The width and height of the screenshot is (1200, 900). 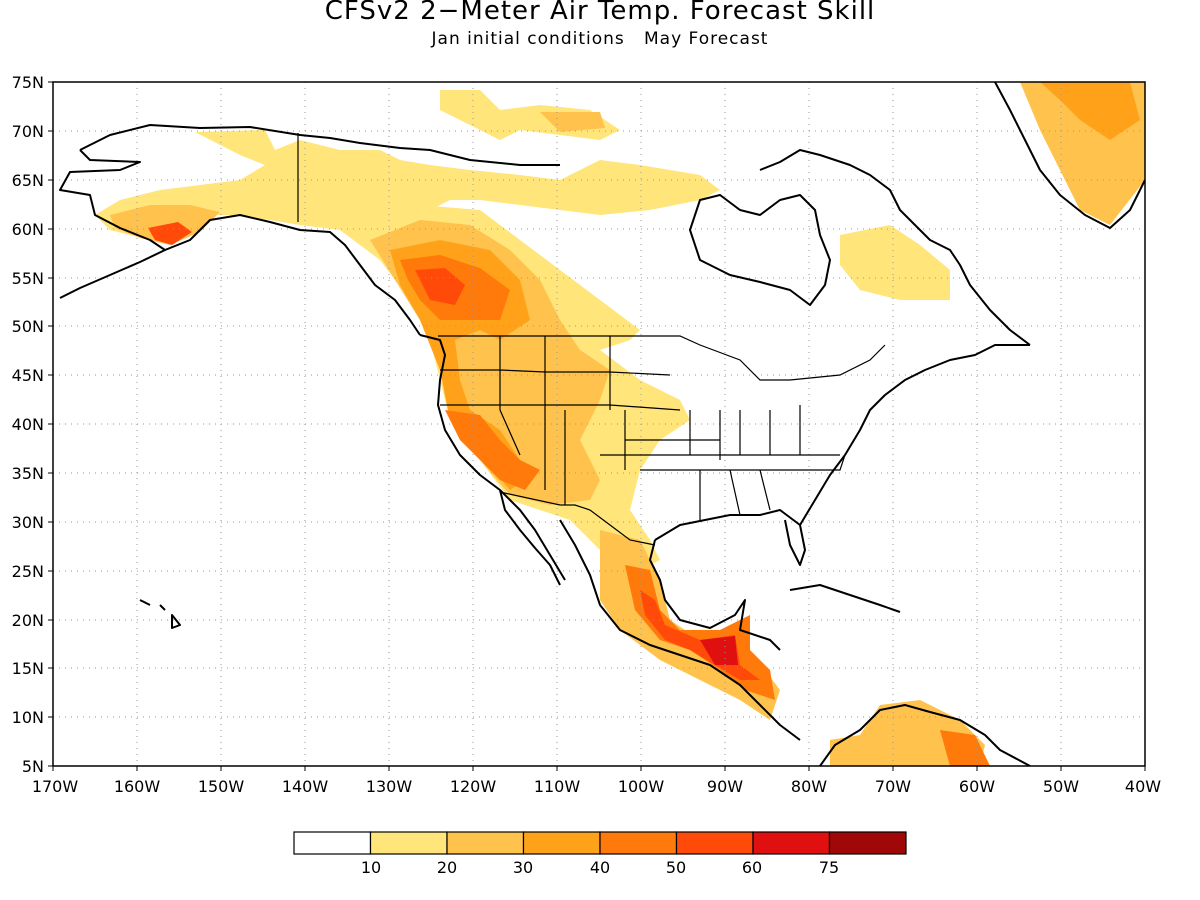 I want to click on initial-conditions-label: Jan initial conditions, so click(x=528, y=39).